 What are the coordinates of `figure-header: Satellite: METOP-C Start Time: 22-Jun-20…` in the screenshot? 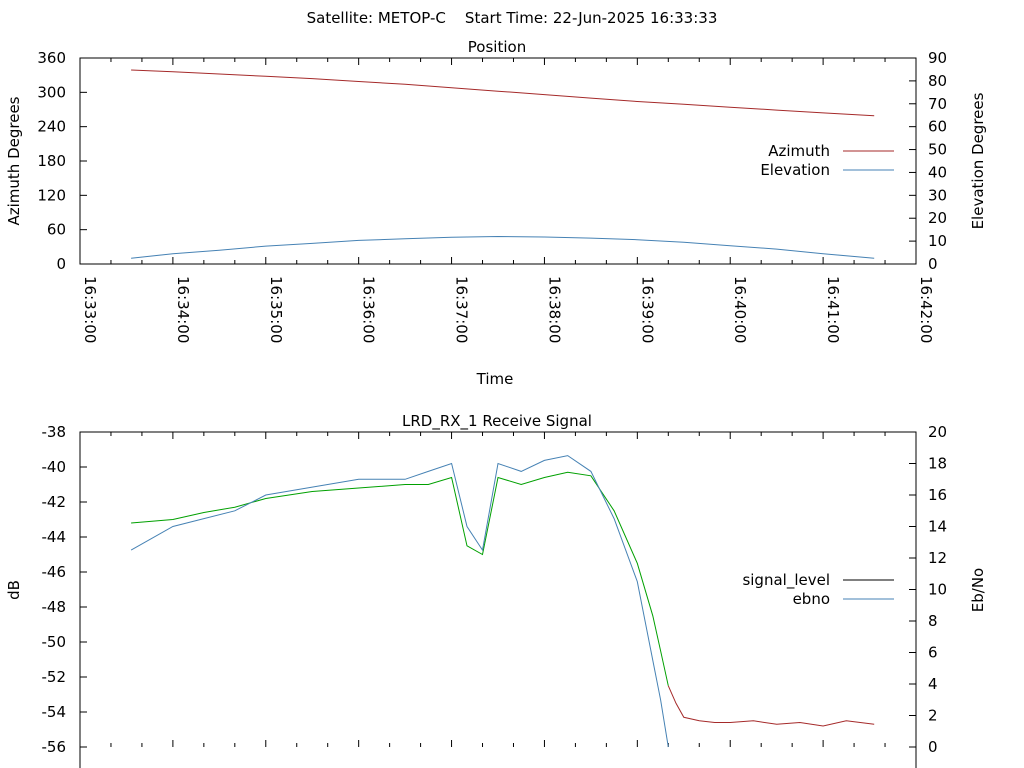 It's located at (512, 18).